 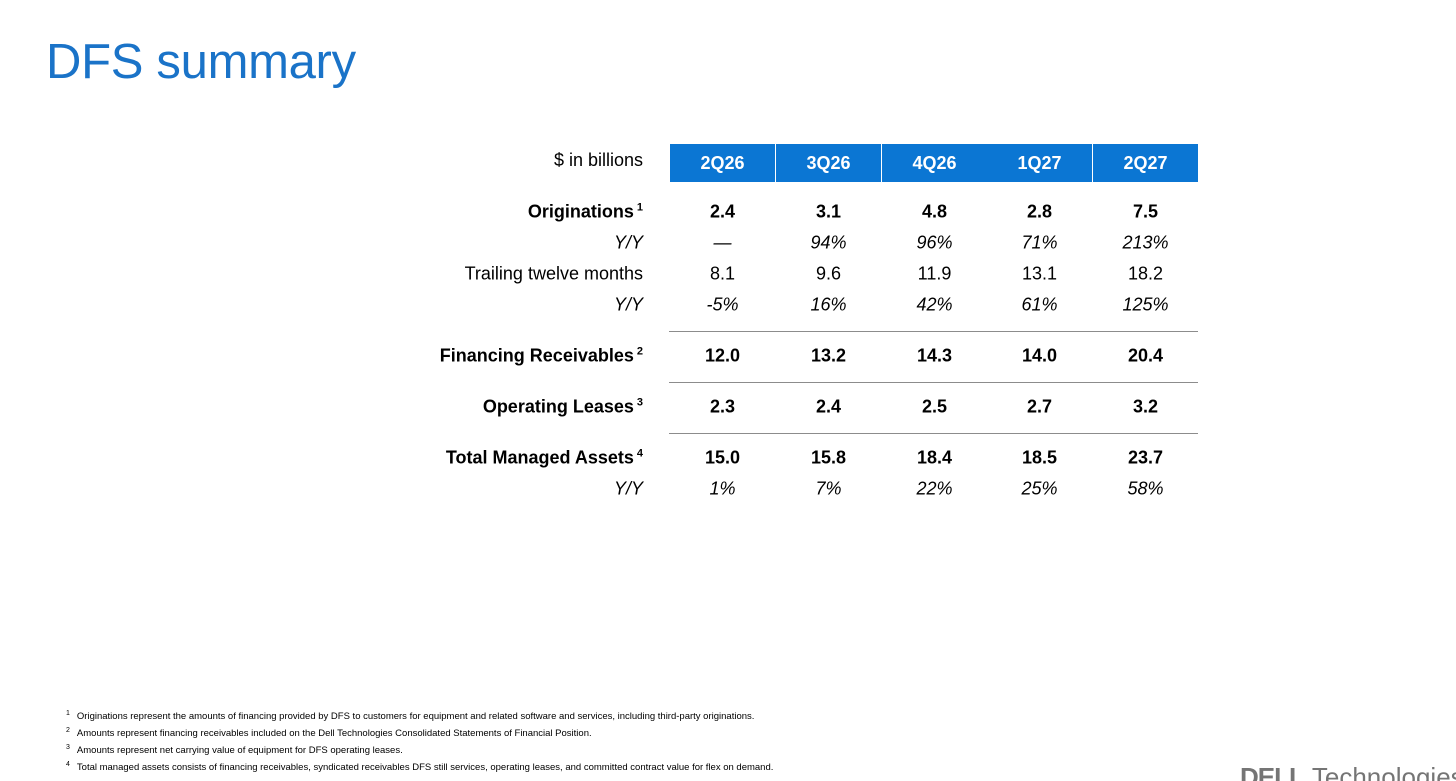 I want to click on table-cell: 12.0, so click(x=722, y=355).